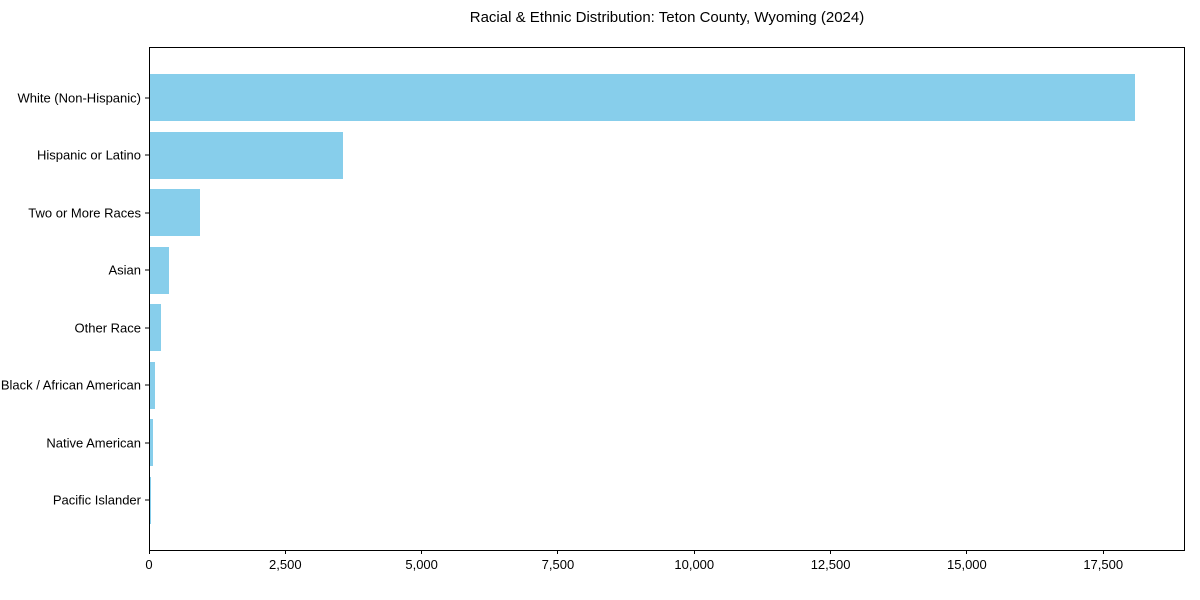 This screenshot has height=600, width=1200. I want to click on x-tick-label: 7,500, so click(558, 564).